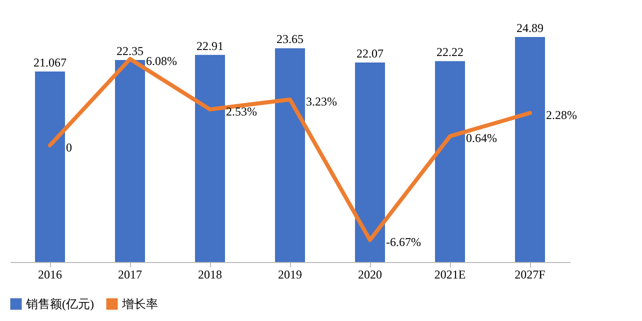 This screenshot has height=321, width=642. I want to click on x-tick-label: 2027F, so click(530, 275).